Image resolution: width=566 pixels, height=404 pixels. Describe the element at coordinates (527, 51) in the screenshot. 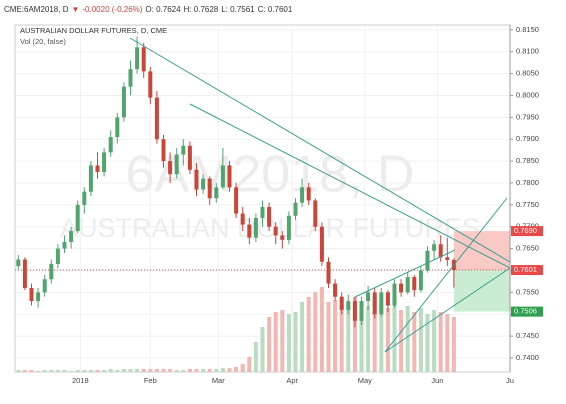

I see `y-tick-label: 0.8100` at that location.